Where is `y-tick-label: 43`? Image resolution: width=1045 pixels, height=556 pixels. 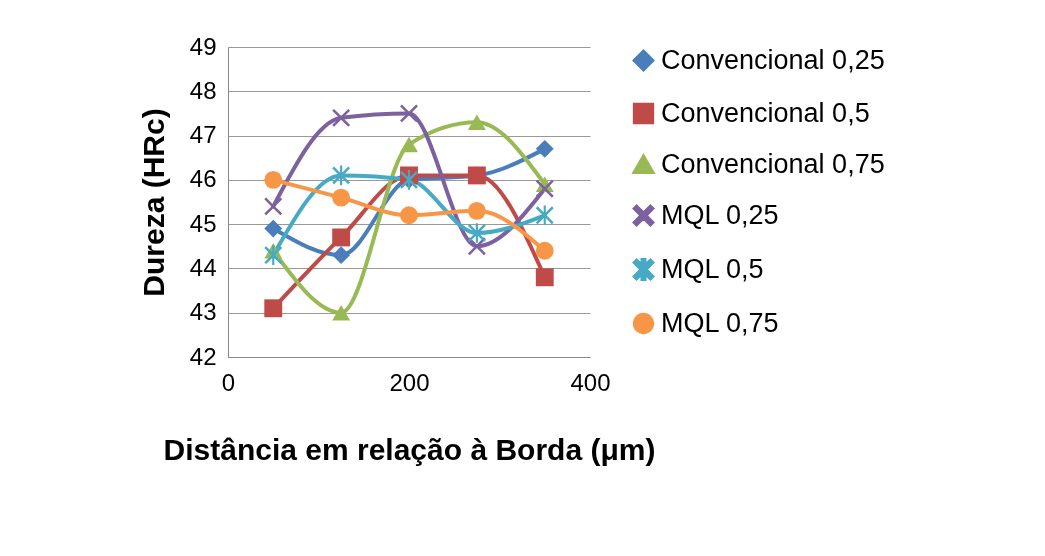
y-tick-label: 43 is located at coordinates (203, 312).